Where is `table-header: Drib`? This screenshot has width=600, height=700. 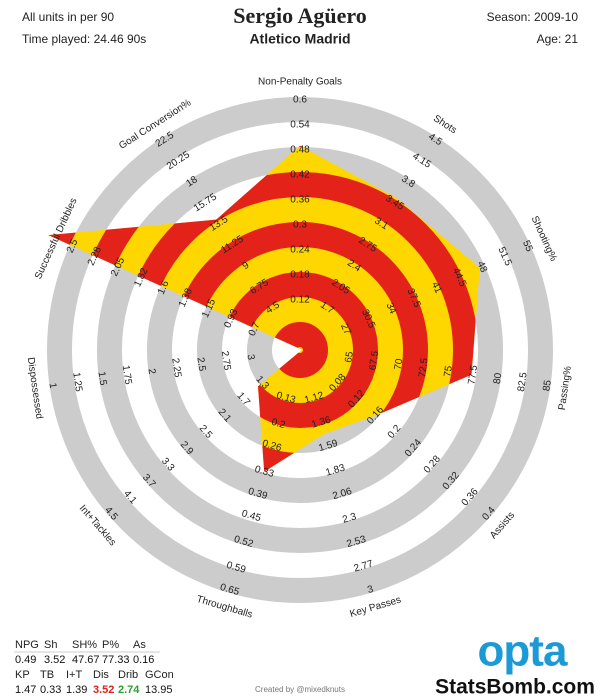 table-header: Drib is located at coordinates (128, 675).